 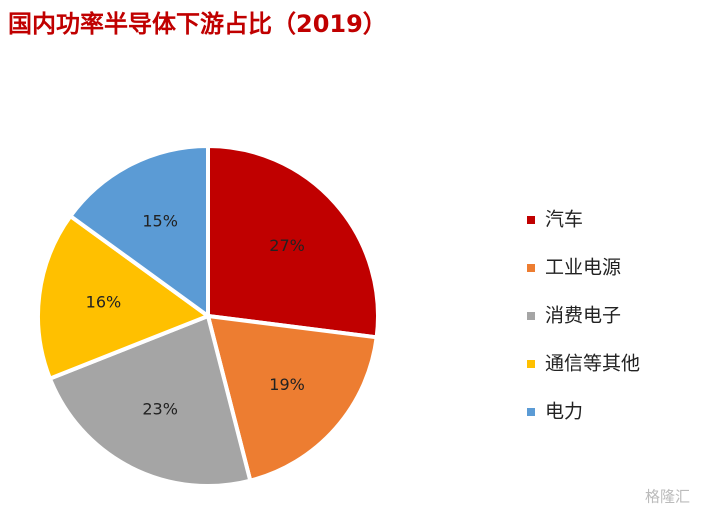 I want to click on data-label: 27%, so click(x=287, y=245).